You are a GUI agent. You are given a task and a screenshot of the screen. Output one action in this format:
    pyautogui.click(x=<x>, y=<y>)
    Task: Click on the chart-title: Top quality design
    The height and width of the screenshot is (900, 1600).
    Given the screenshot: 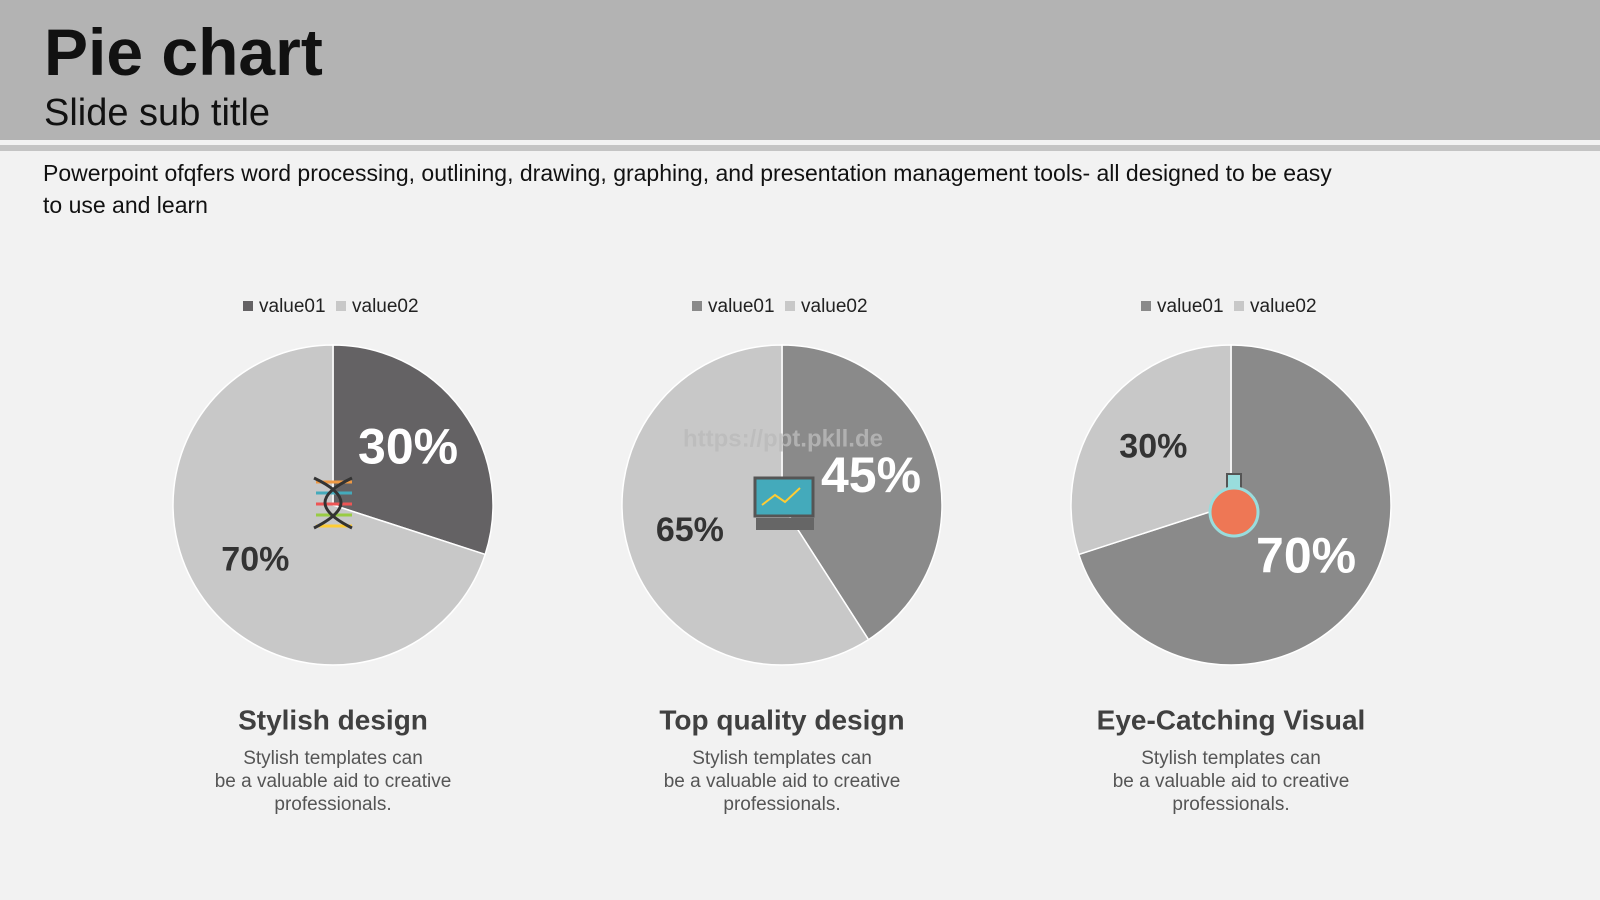 What is the action you would take?
    pyautogui.click(x=781, y=719)
    